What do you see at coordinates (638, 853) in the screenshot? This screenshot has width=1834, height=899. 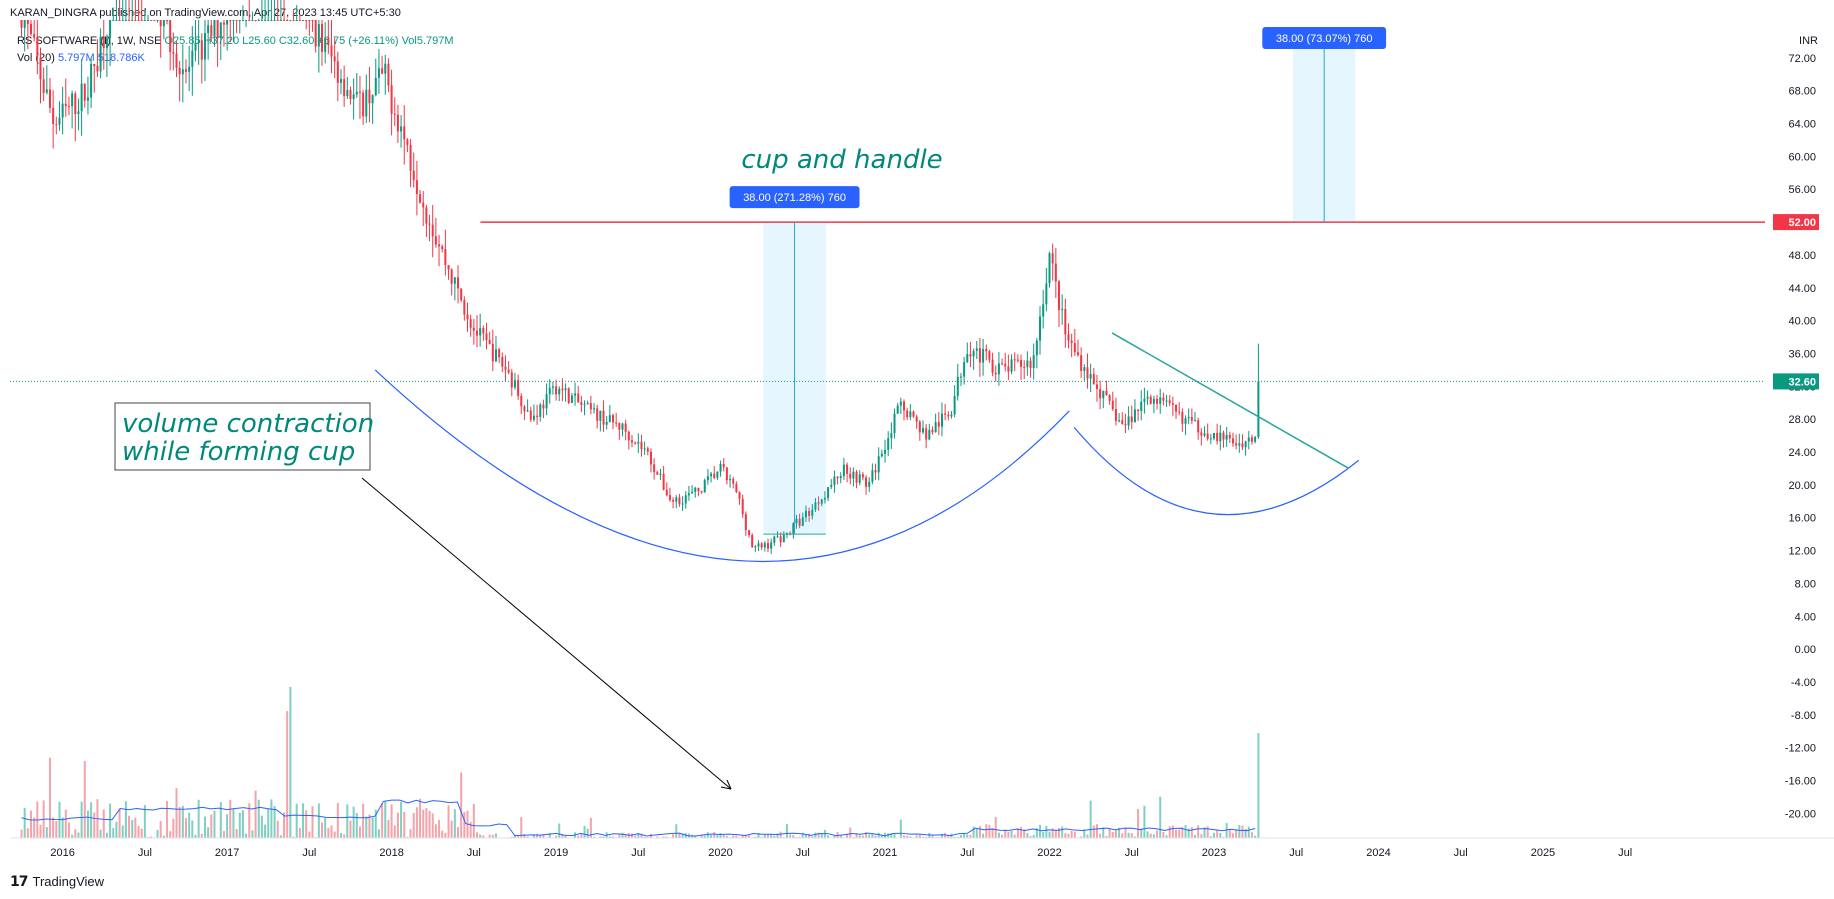 I see `x-tick-label: Jul` at bounding box center [638, 853].